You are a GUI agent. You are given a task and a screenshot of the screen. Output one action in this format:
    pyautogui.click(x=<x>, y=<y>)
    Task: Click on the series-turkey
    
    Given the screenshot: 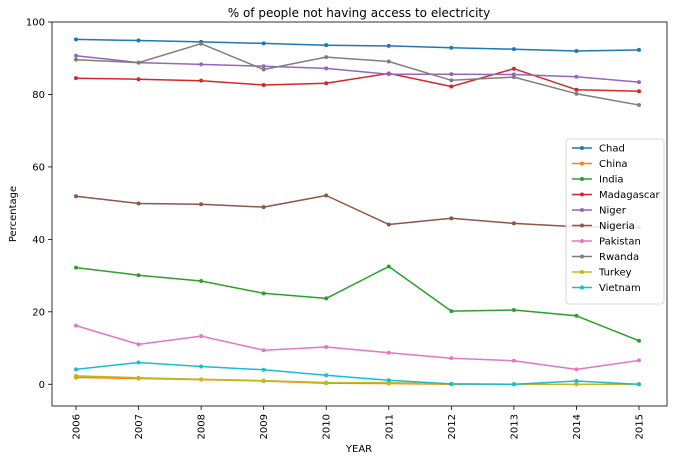 What is the action you would take?
    pyautogui.click(x=357, y=380)
    